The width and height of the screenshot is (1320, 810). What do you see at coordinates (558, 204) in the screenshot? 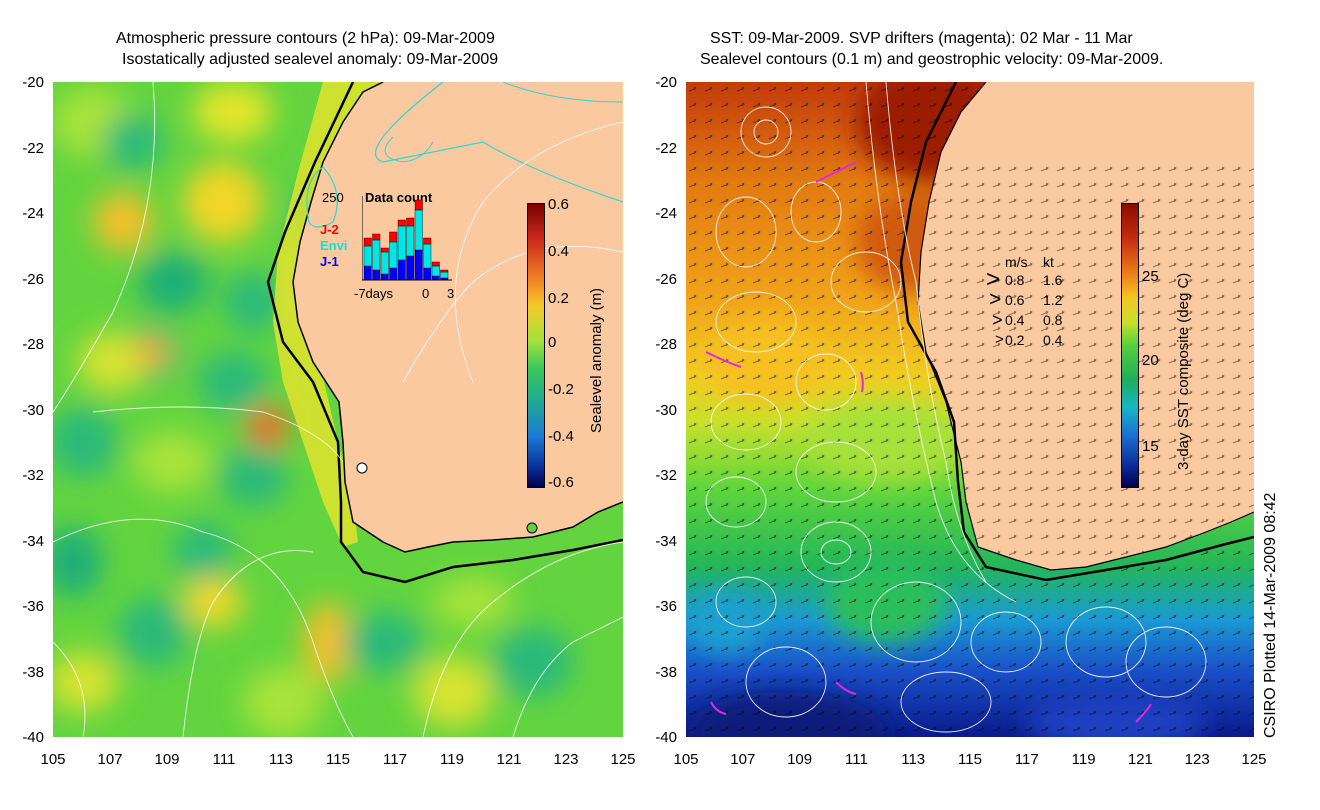
I see `sealevel-colorbar-tick: 0.6` at bounding box center [558, 204].